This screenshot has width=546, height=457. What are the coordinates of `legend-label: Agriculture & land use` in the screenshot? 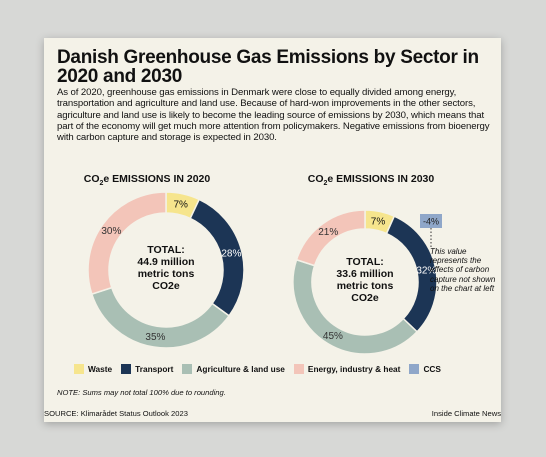 It's located at (240, 369).